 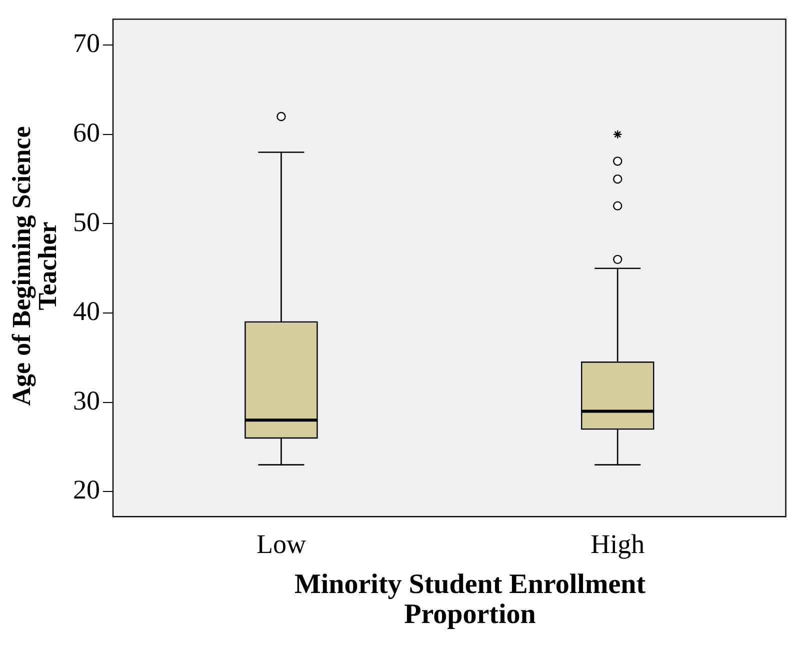 What do you see at coordinates (86, 489) in the screenshot?
I see `y-tick-label: 20` at bounding box center [86, 489].